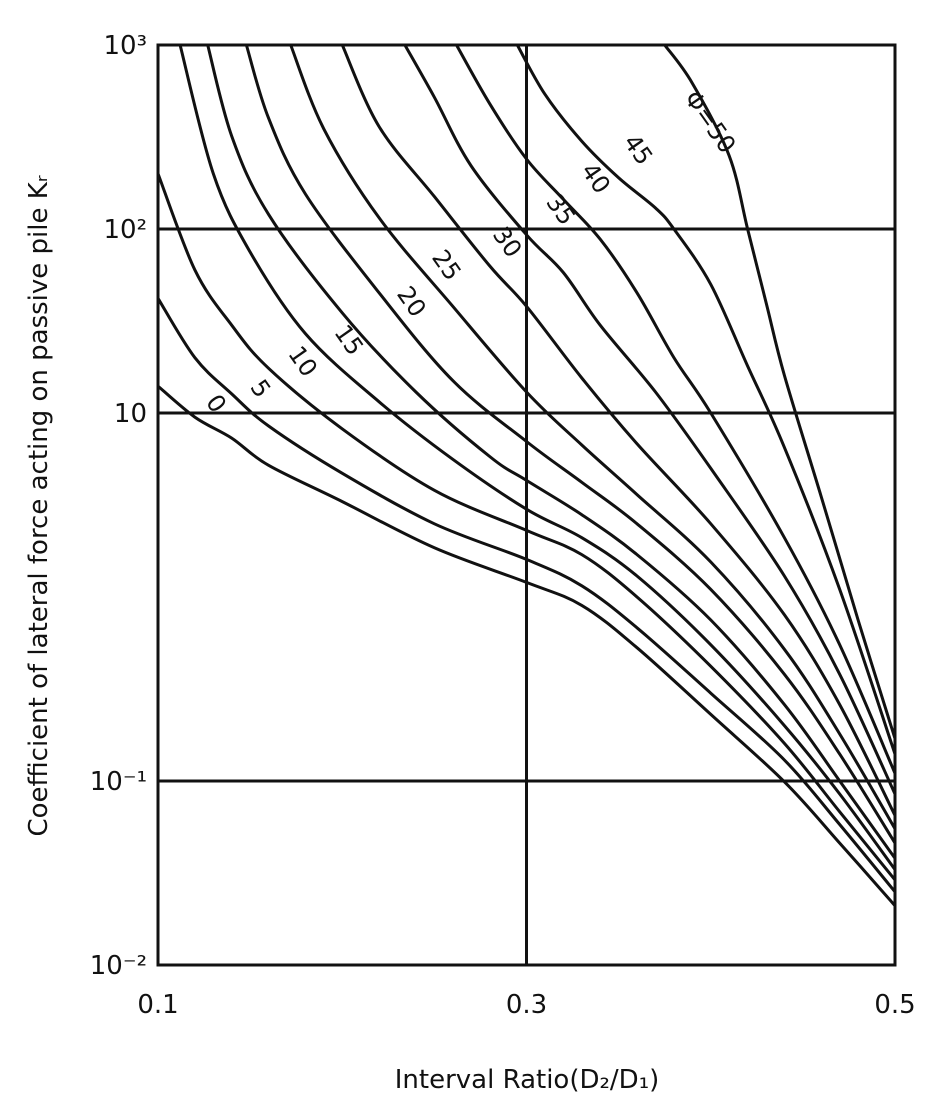 The image size is (952, 1108). Describe the element at coordinates (894, 1005) in the screenshot. I see `x-tick-label: 0.5` at that location.